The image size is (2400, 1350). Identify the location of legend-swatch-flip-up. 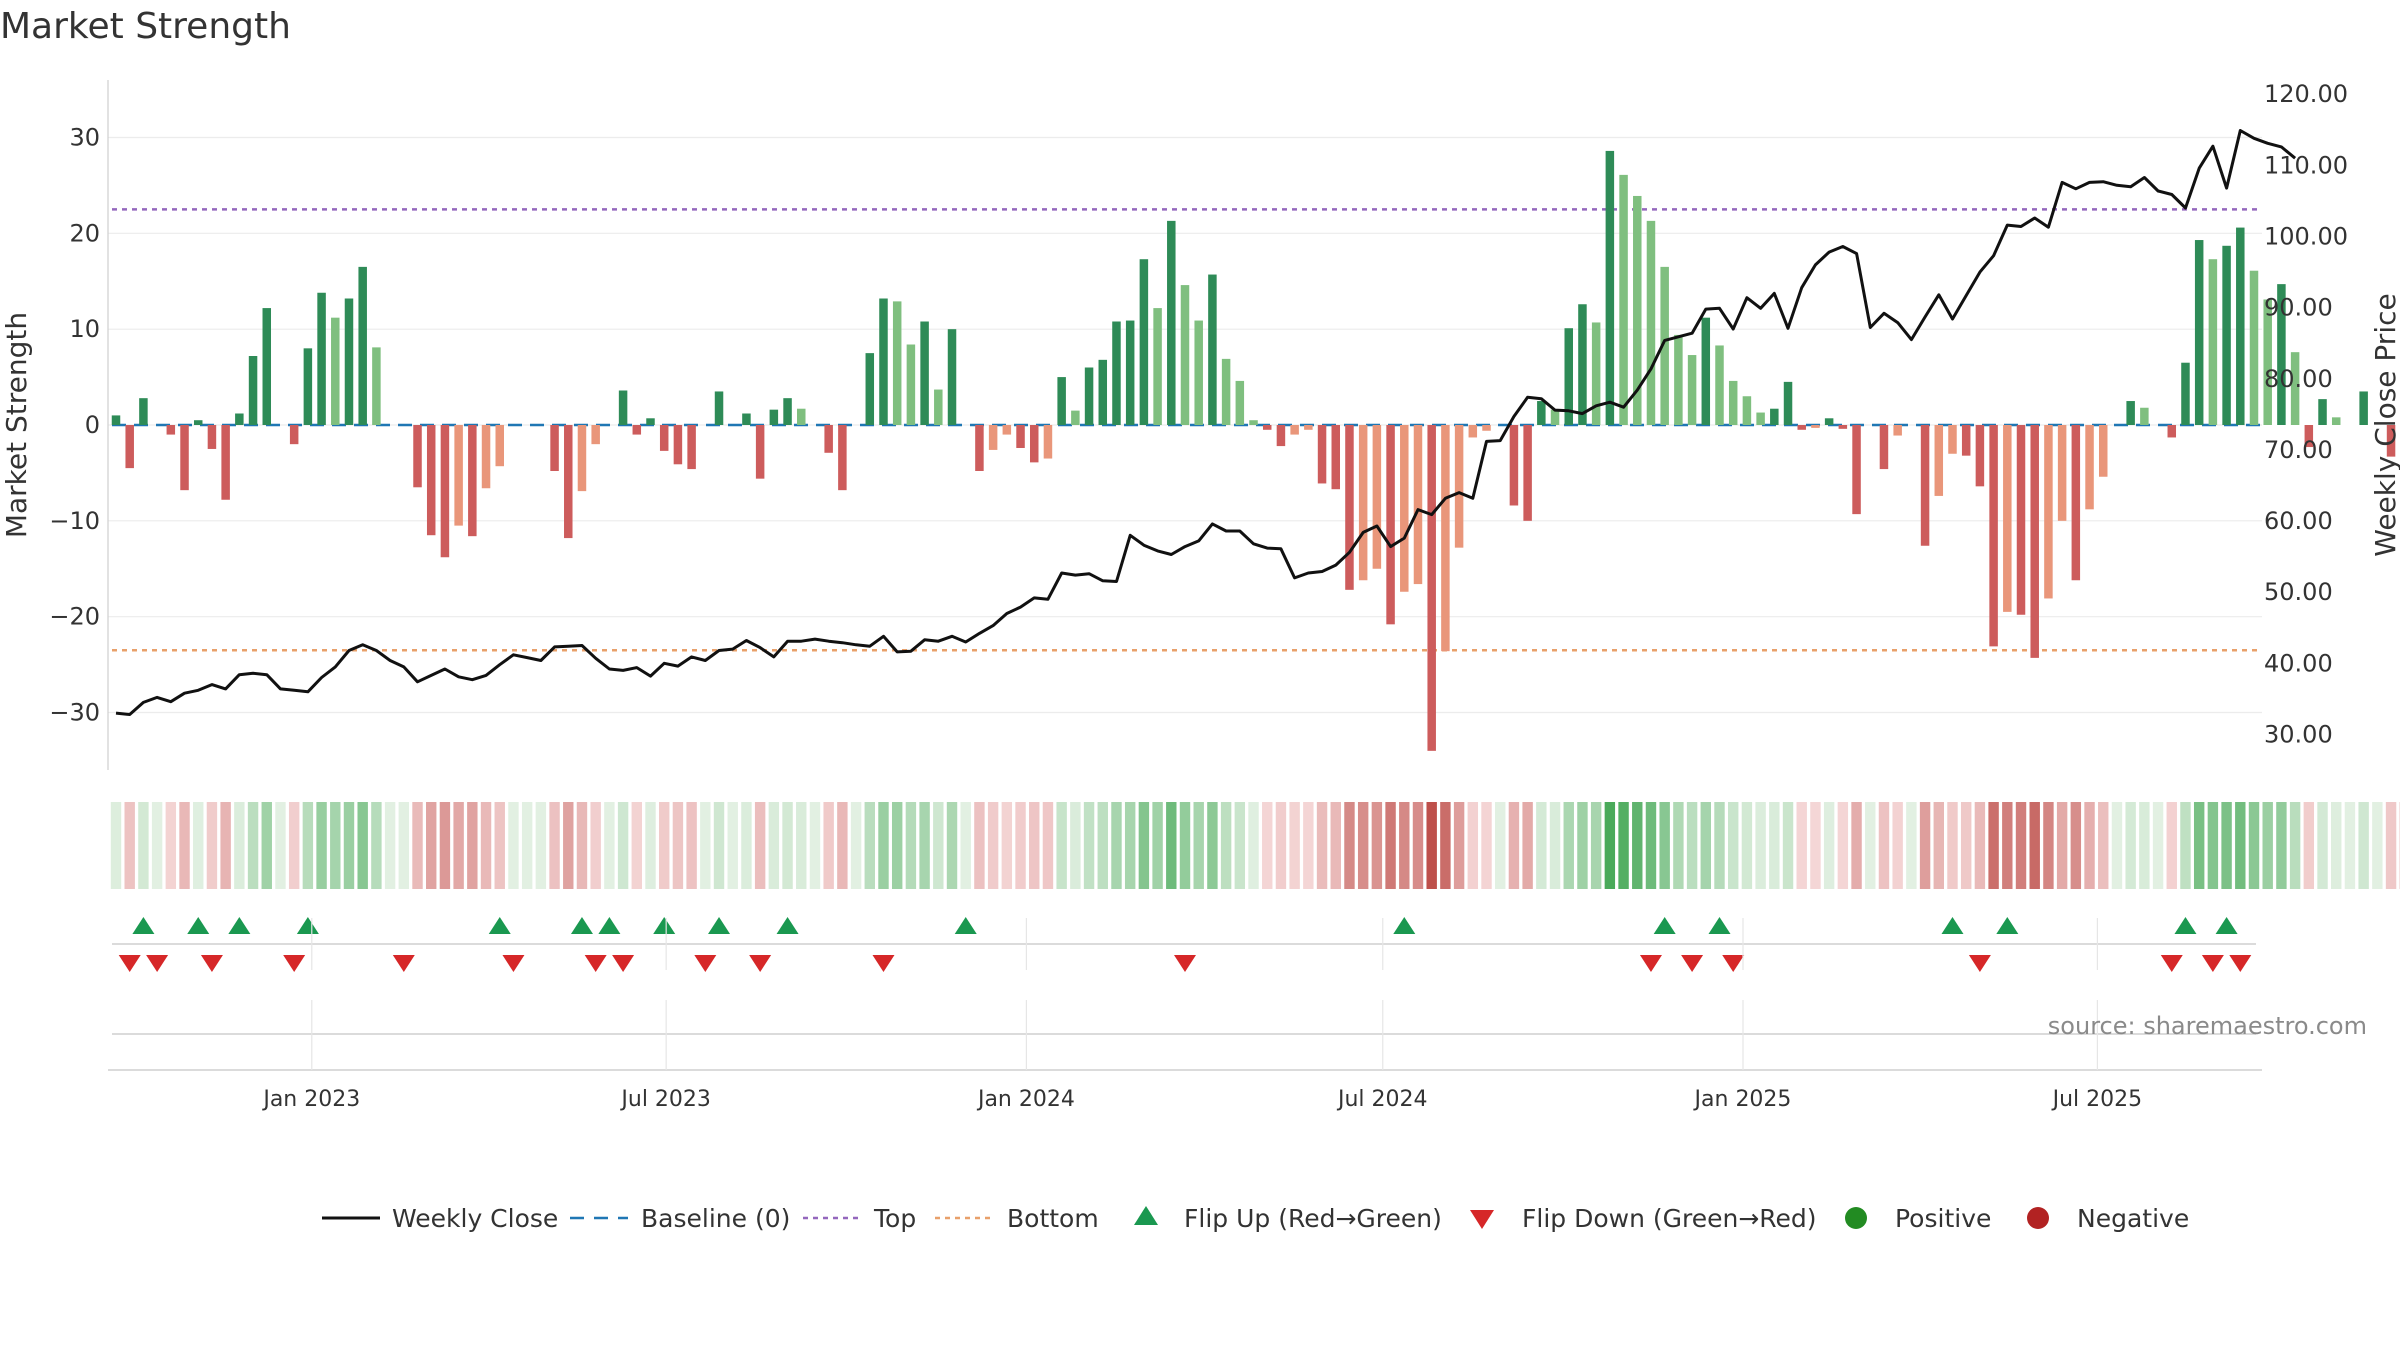
(1146, 1215).